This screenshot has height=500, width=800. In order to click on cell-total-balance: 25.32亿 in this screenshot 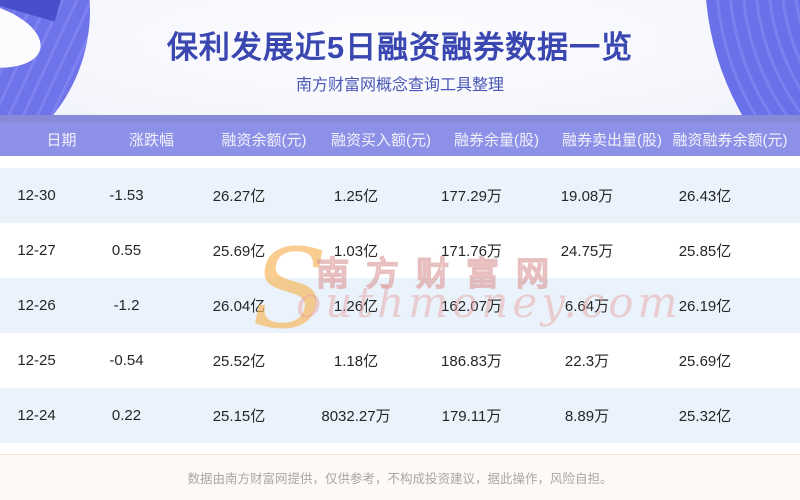, I will do `click(705, 416)`.